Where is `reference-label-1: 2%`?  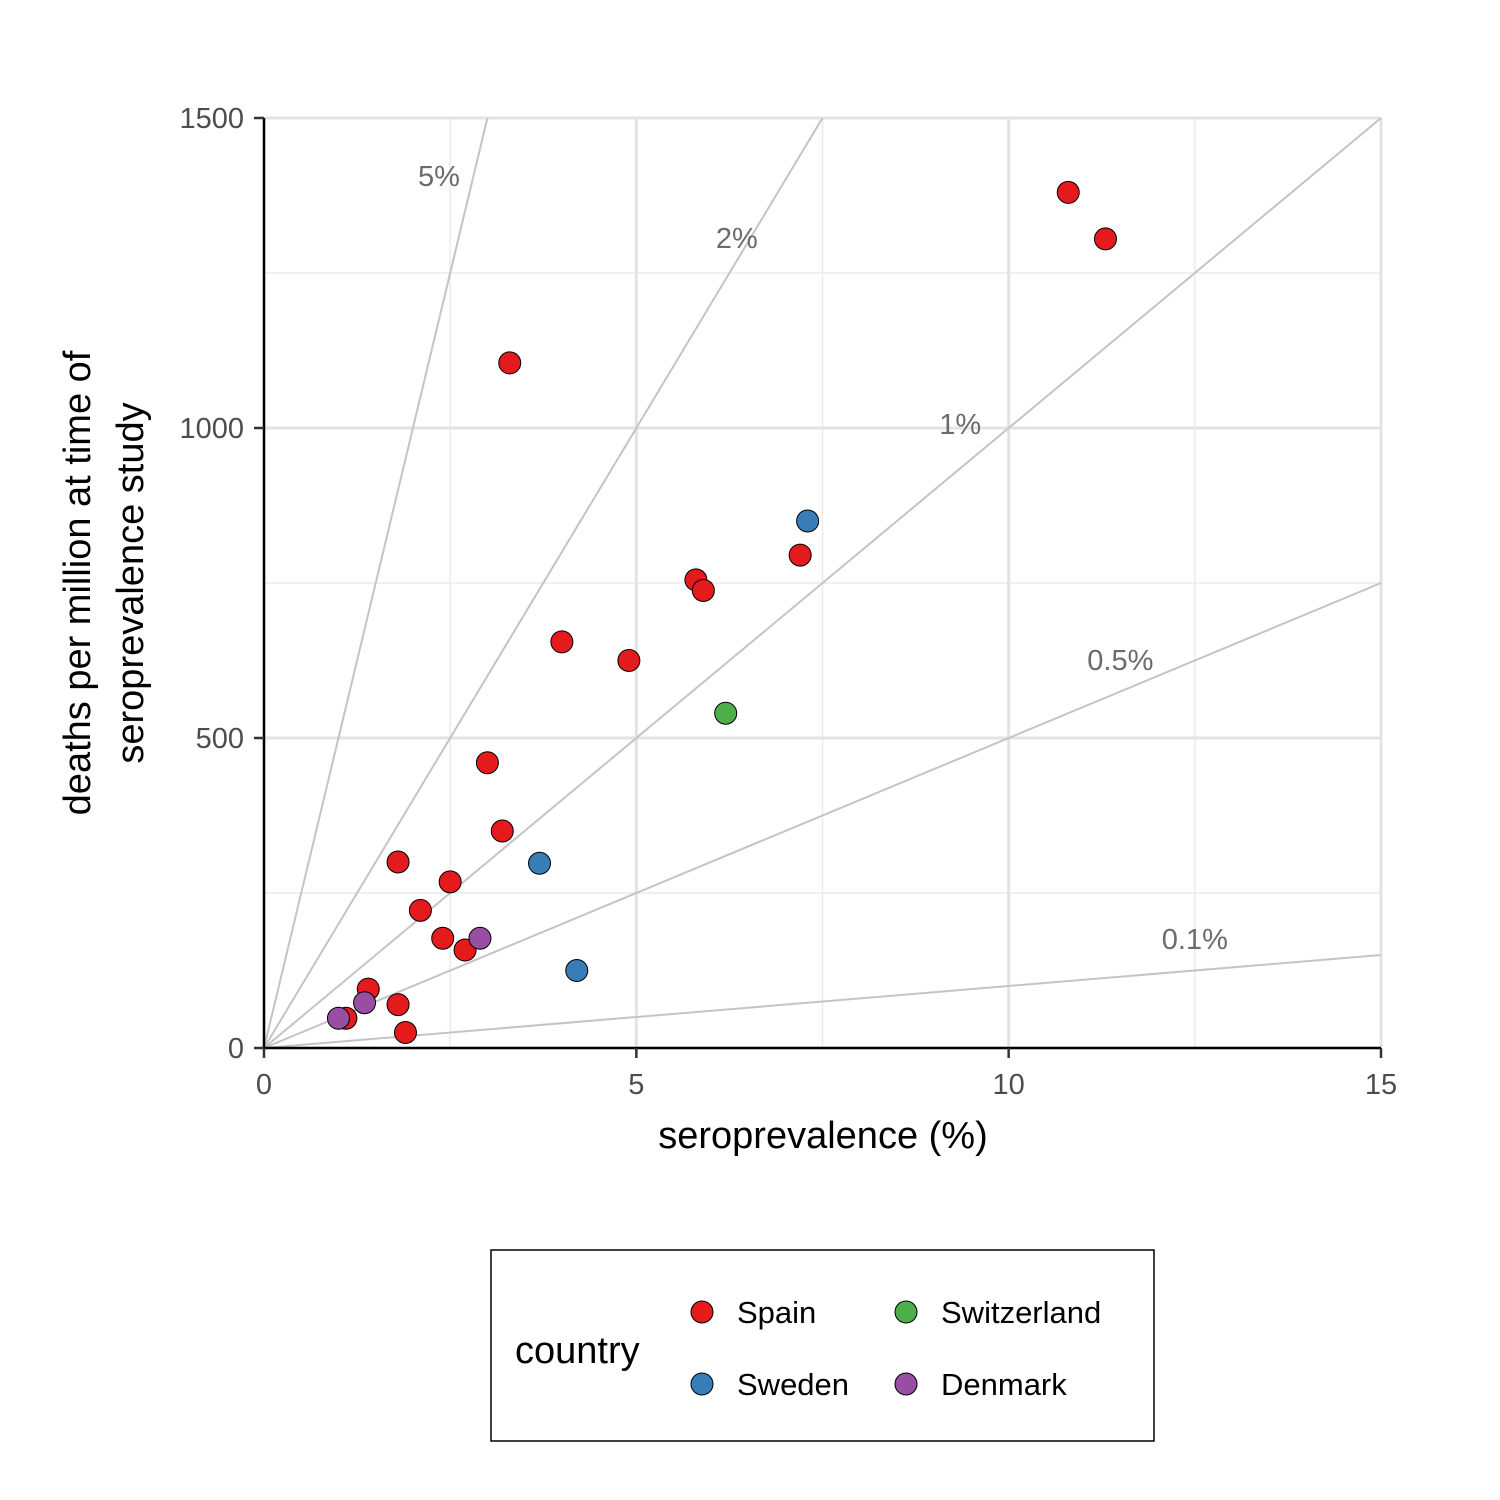 reference-label-1: 2% is located at coordinates (737, 239).